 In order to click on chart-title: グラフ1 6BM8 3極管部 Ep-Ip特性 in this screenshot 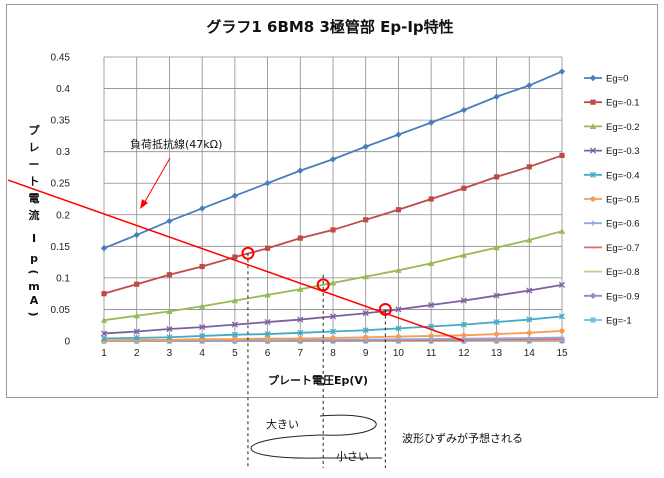, I will do `click(329, 27)`.